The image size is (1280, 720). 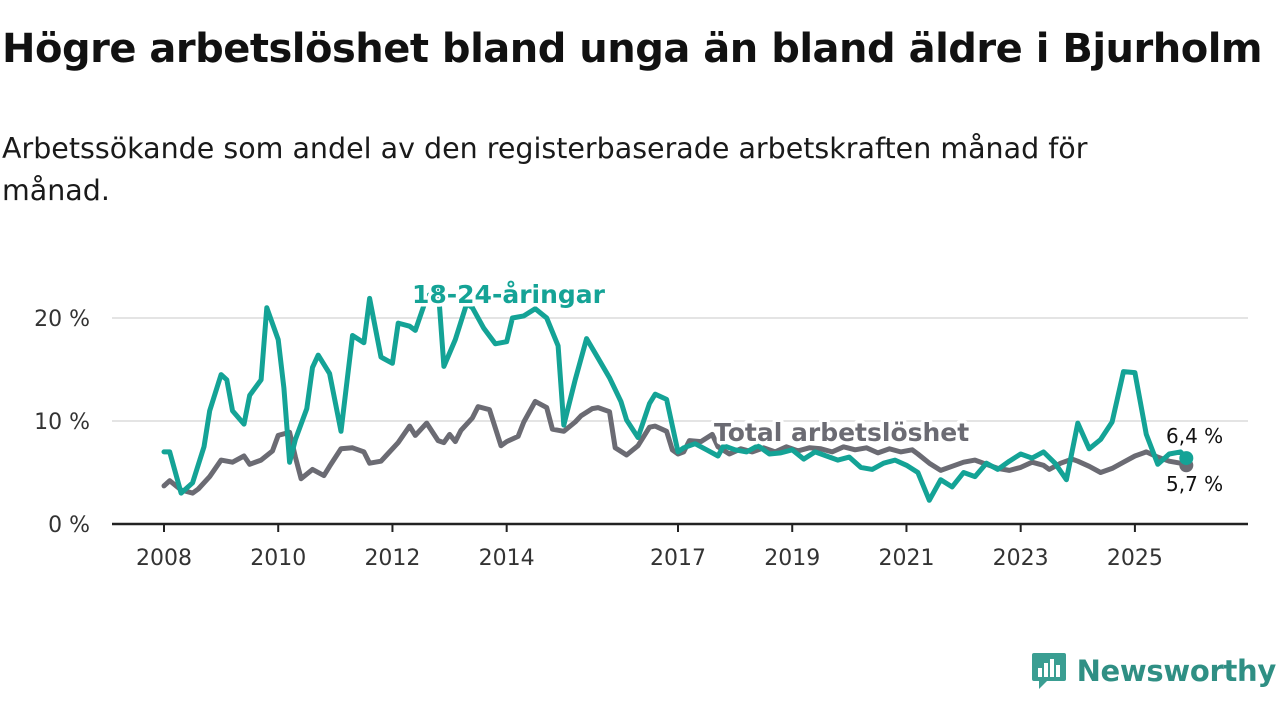 I want to click on total-series-line, so click(x=675, y=447).